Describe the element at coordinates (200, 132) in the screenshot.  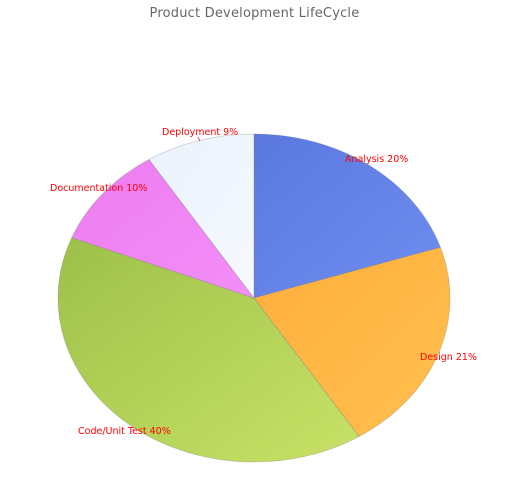
I see `slice-label-4: Deployment 9%` at that location.